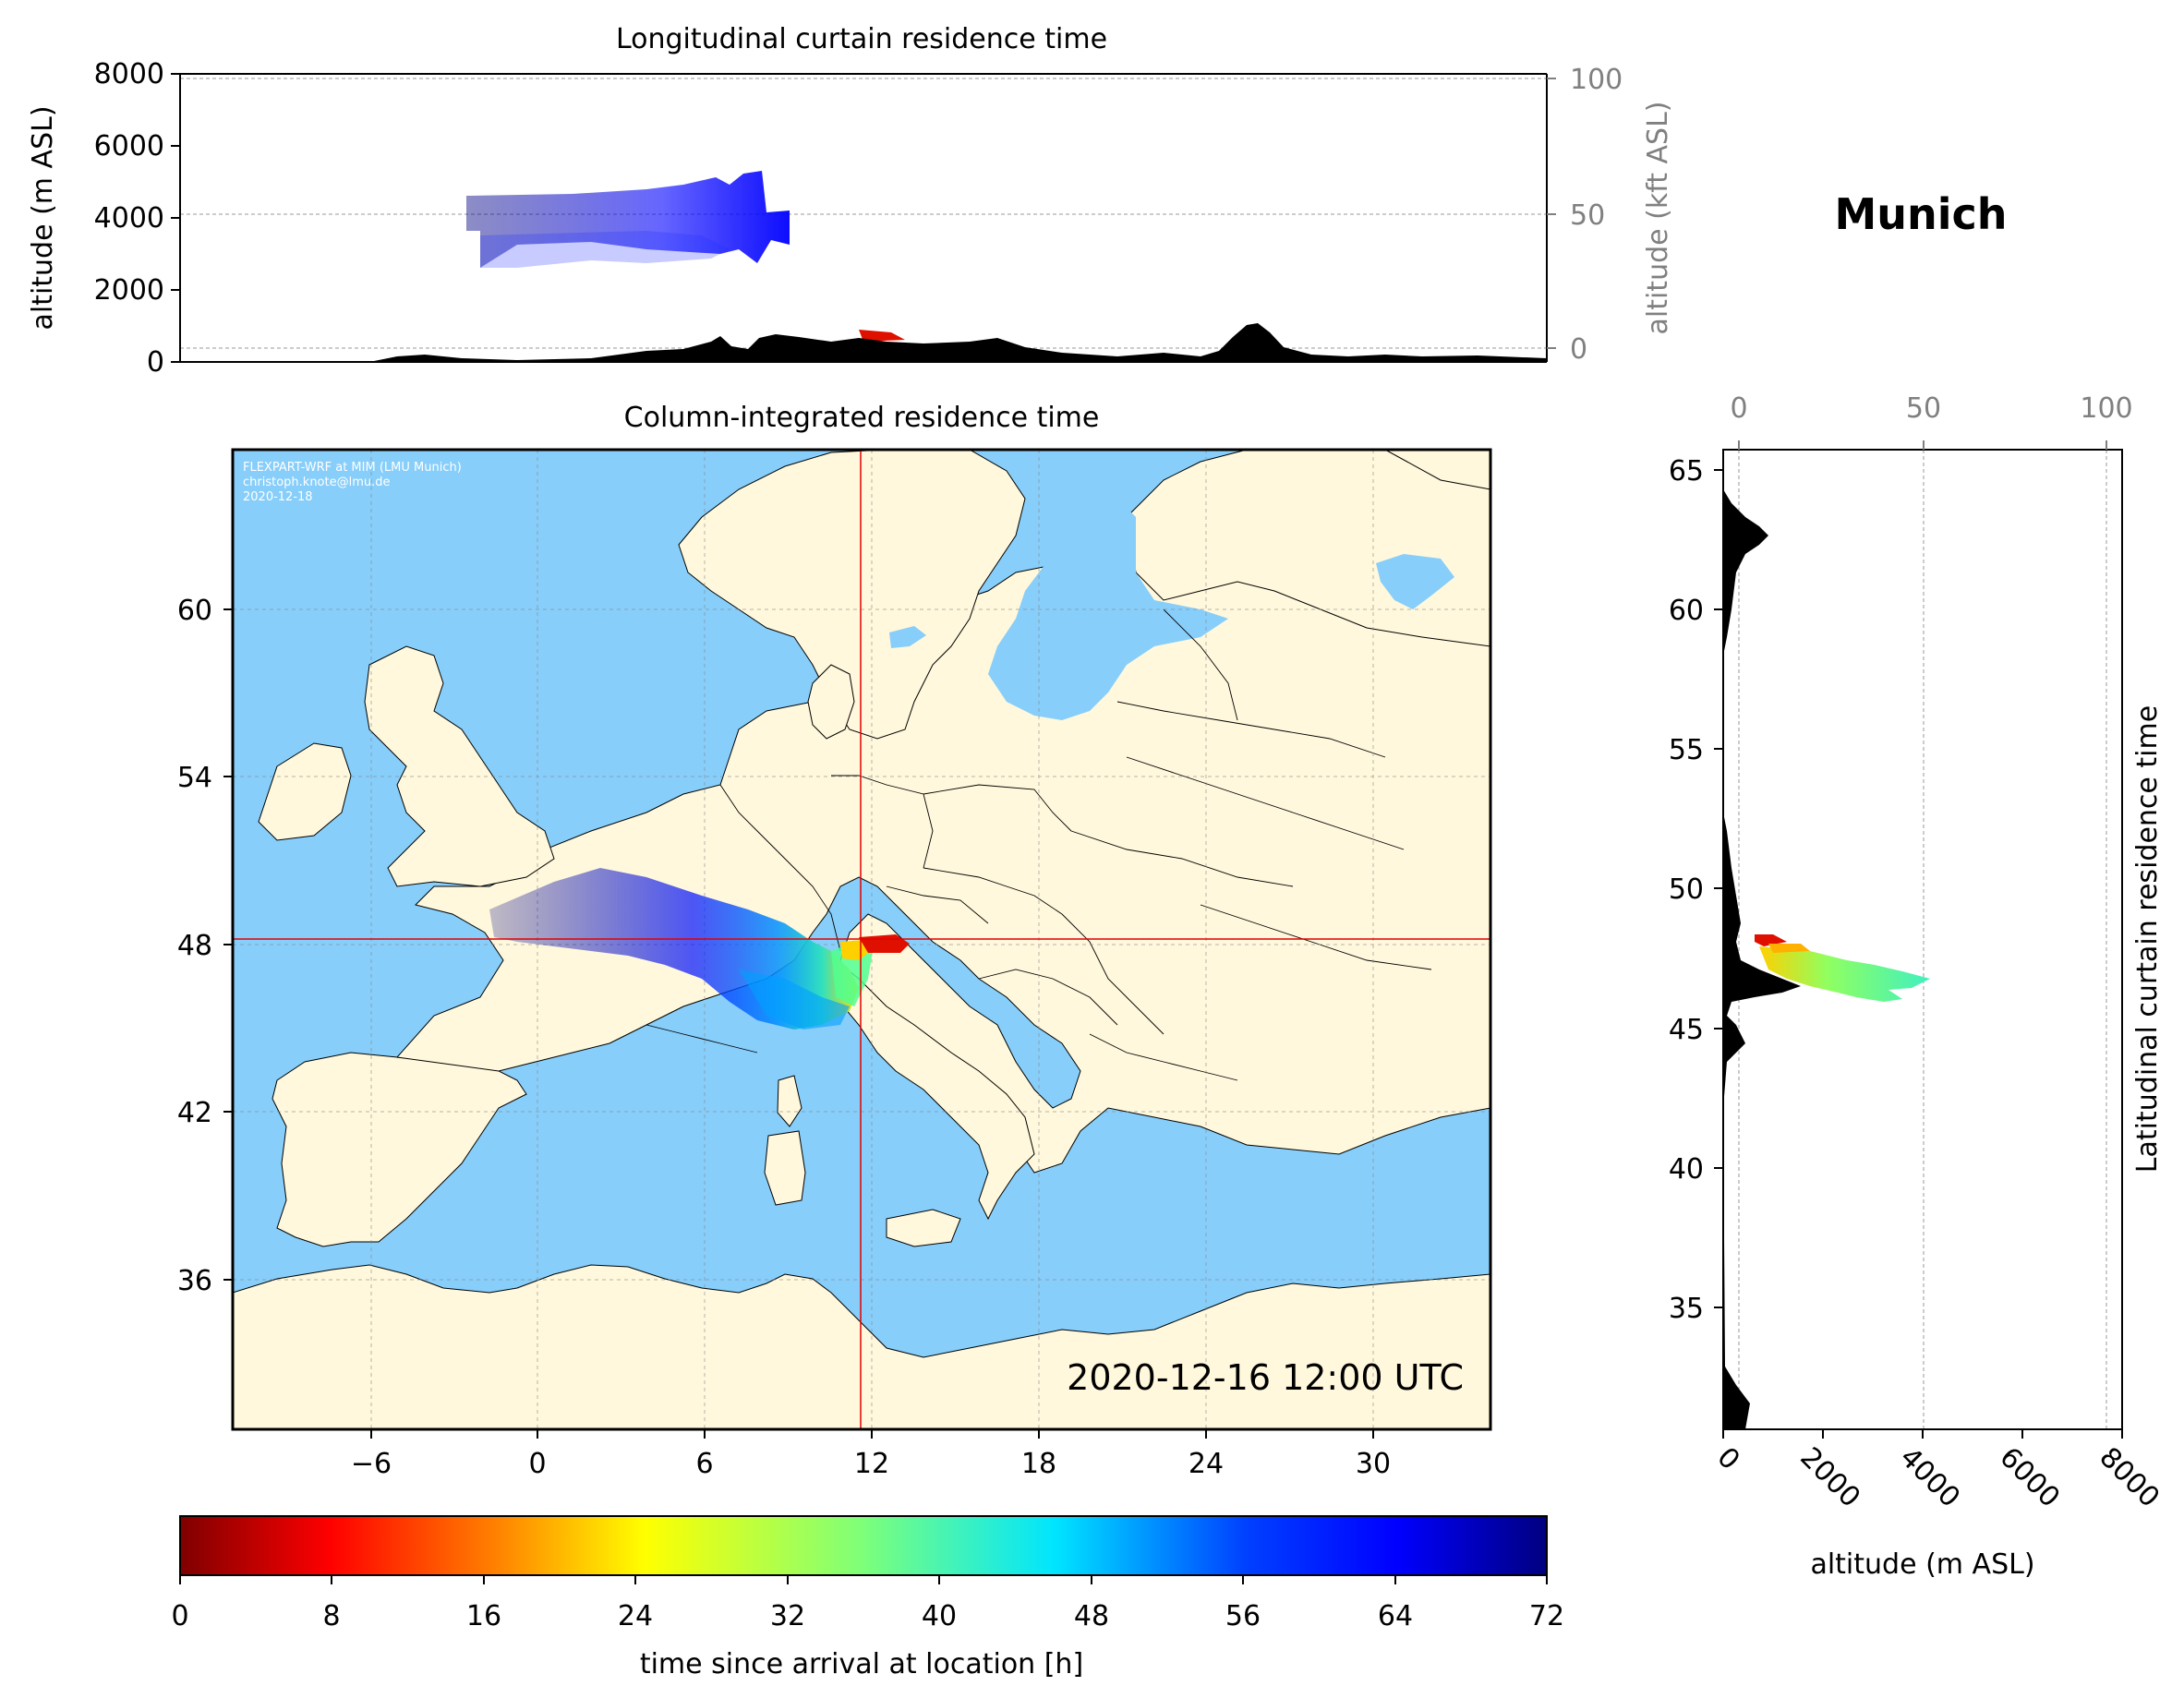 Image resolution: width=2184 pixels, height=1698 pixels. I want to click on land-sicily, so click(923, 1228).